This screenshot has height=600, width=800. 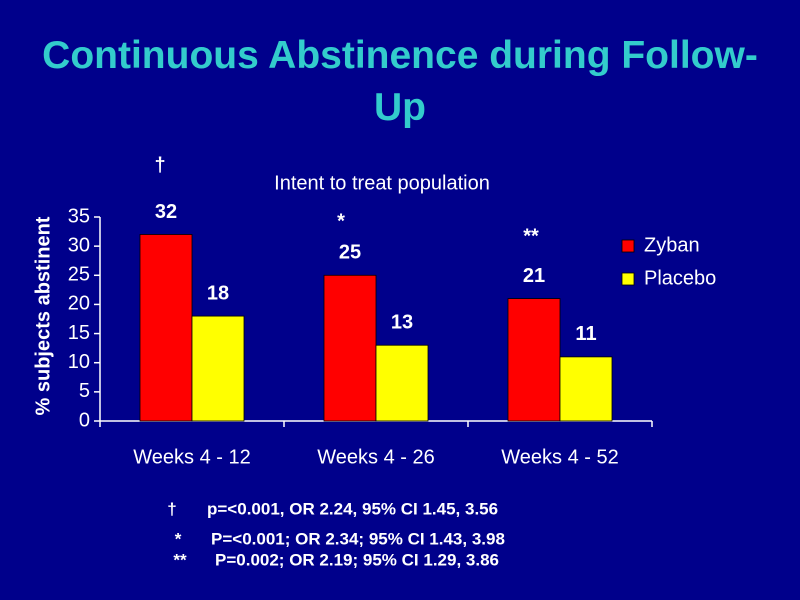 What do you see at coordinates (672, 245) in the screenshot?
I see `legend-label: Zyban` at bounding box center [672, 245].